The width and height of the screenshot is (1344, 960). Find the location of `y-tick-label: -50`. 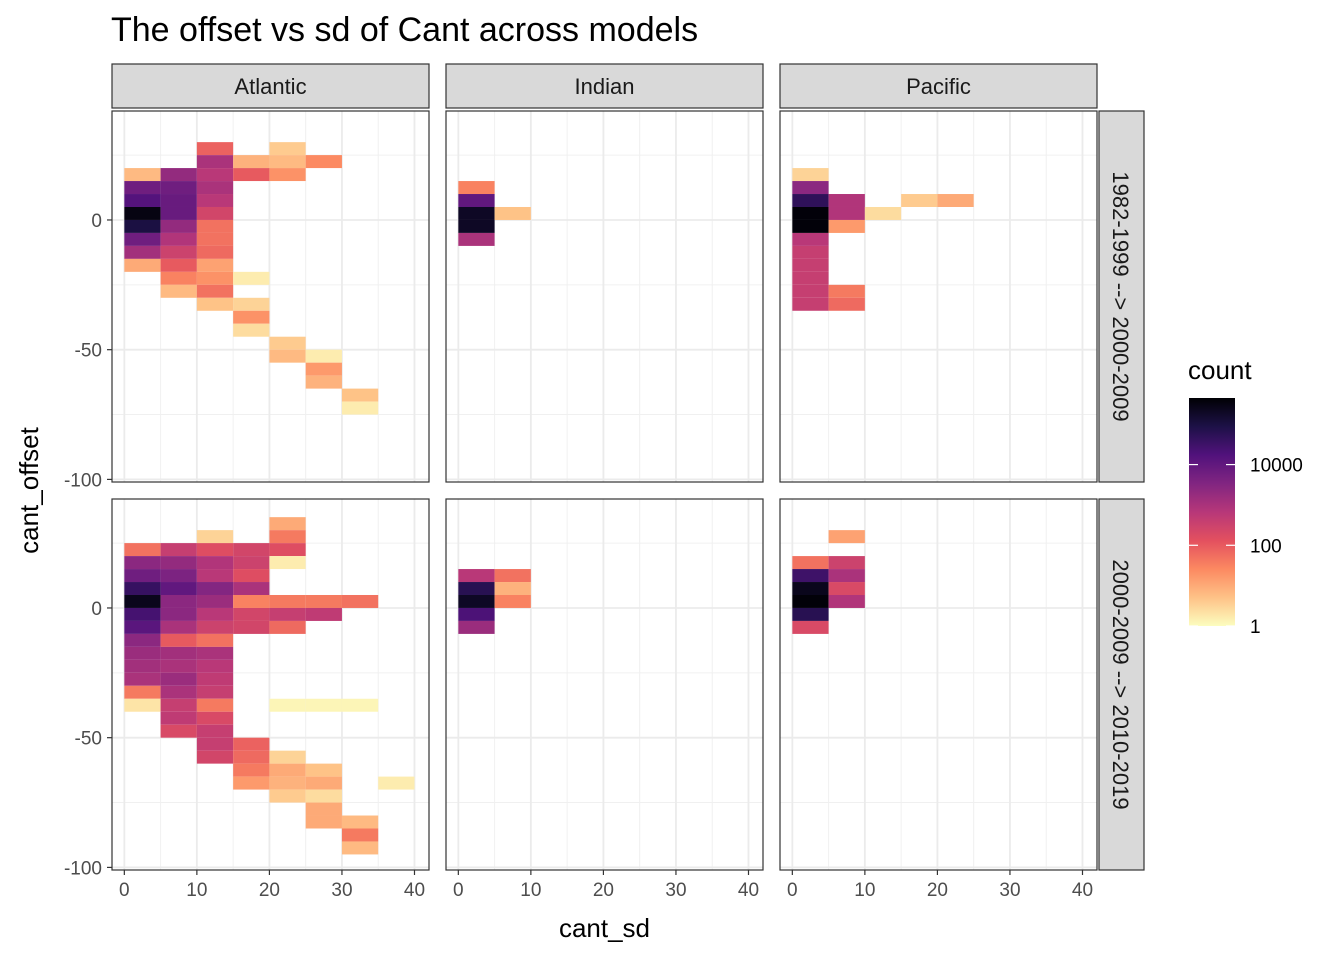

y-tick-label: -50 is located at coordinates (88, 351).